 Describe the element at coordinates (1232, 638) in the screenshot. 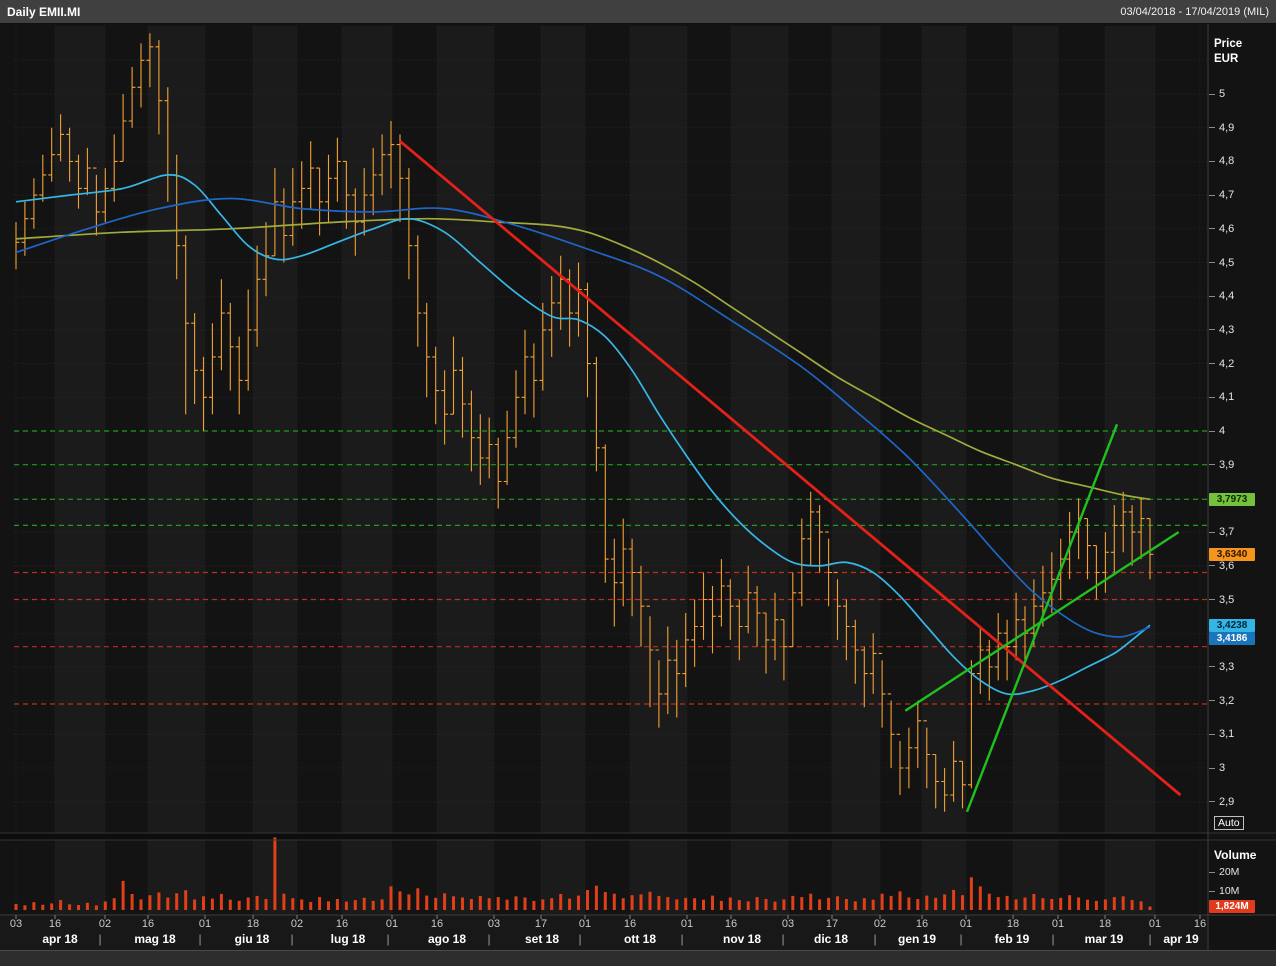

I see `ma-long-value-badge: 3,4186` at that location.